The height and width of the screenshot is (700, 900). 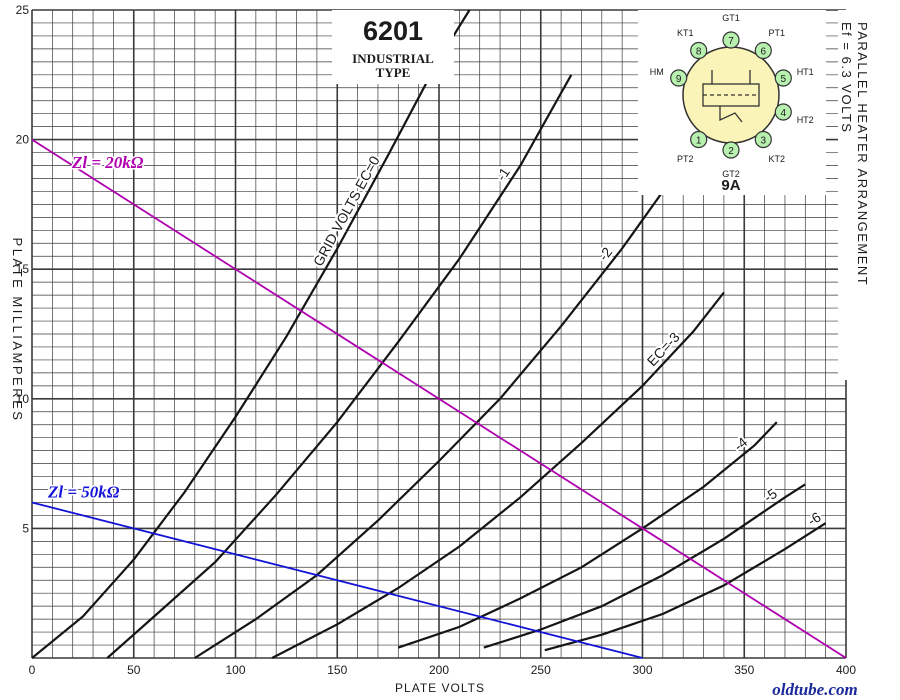 What do you see at coordinates (439, 670) in the screenshot?
I see `x-tick-label: 200` at bounding box center [439, 670].